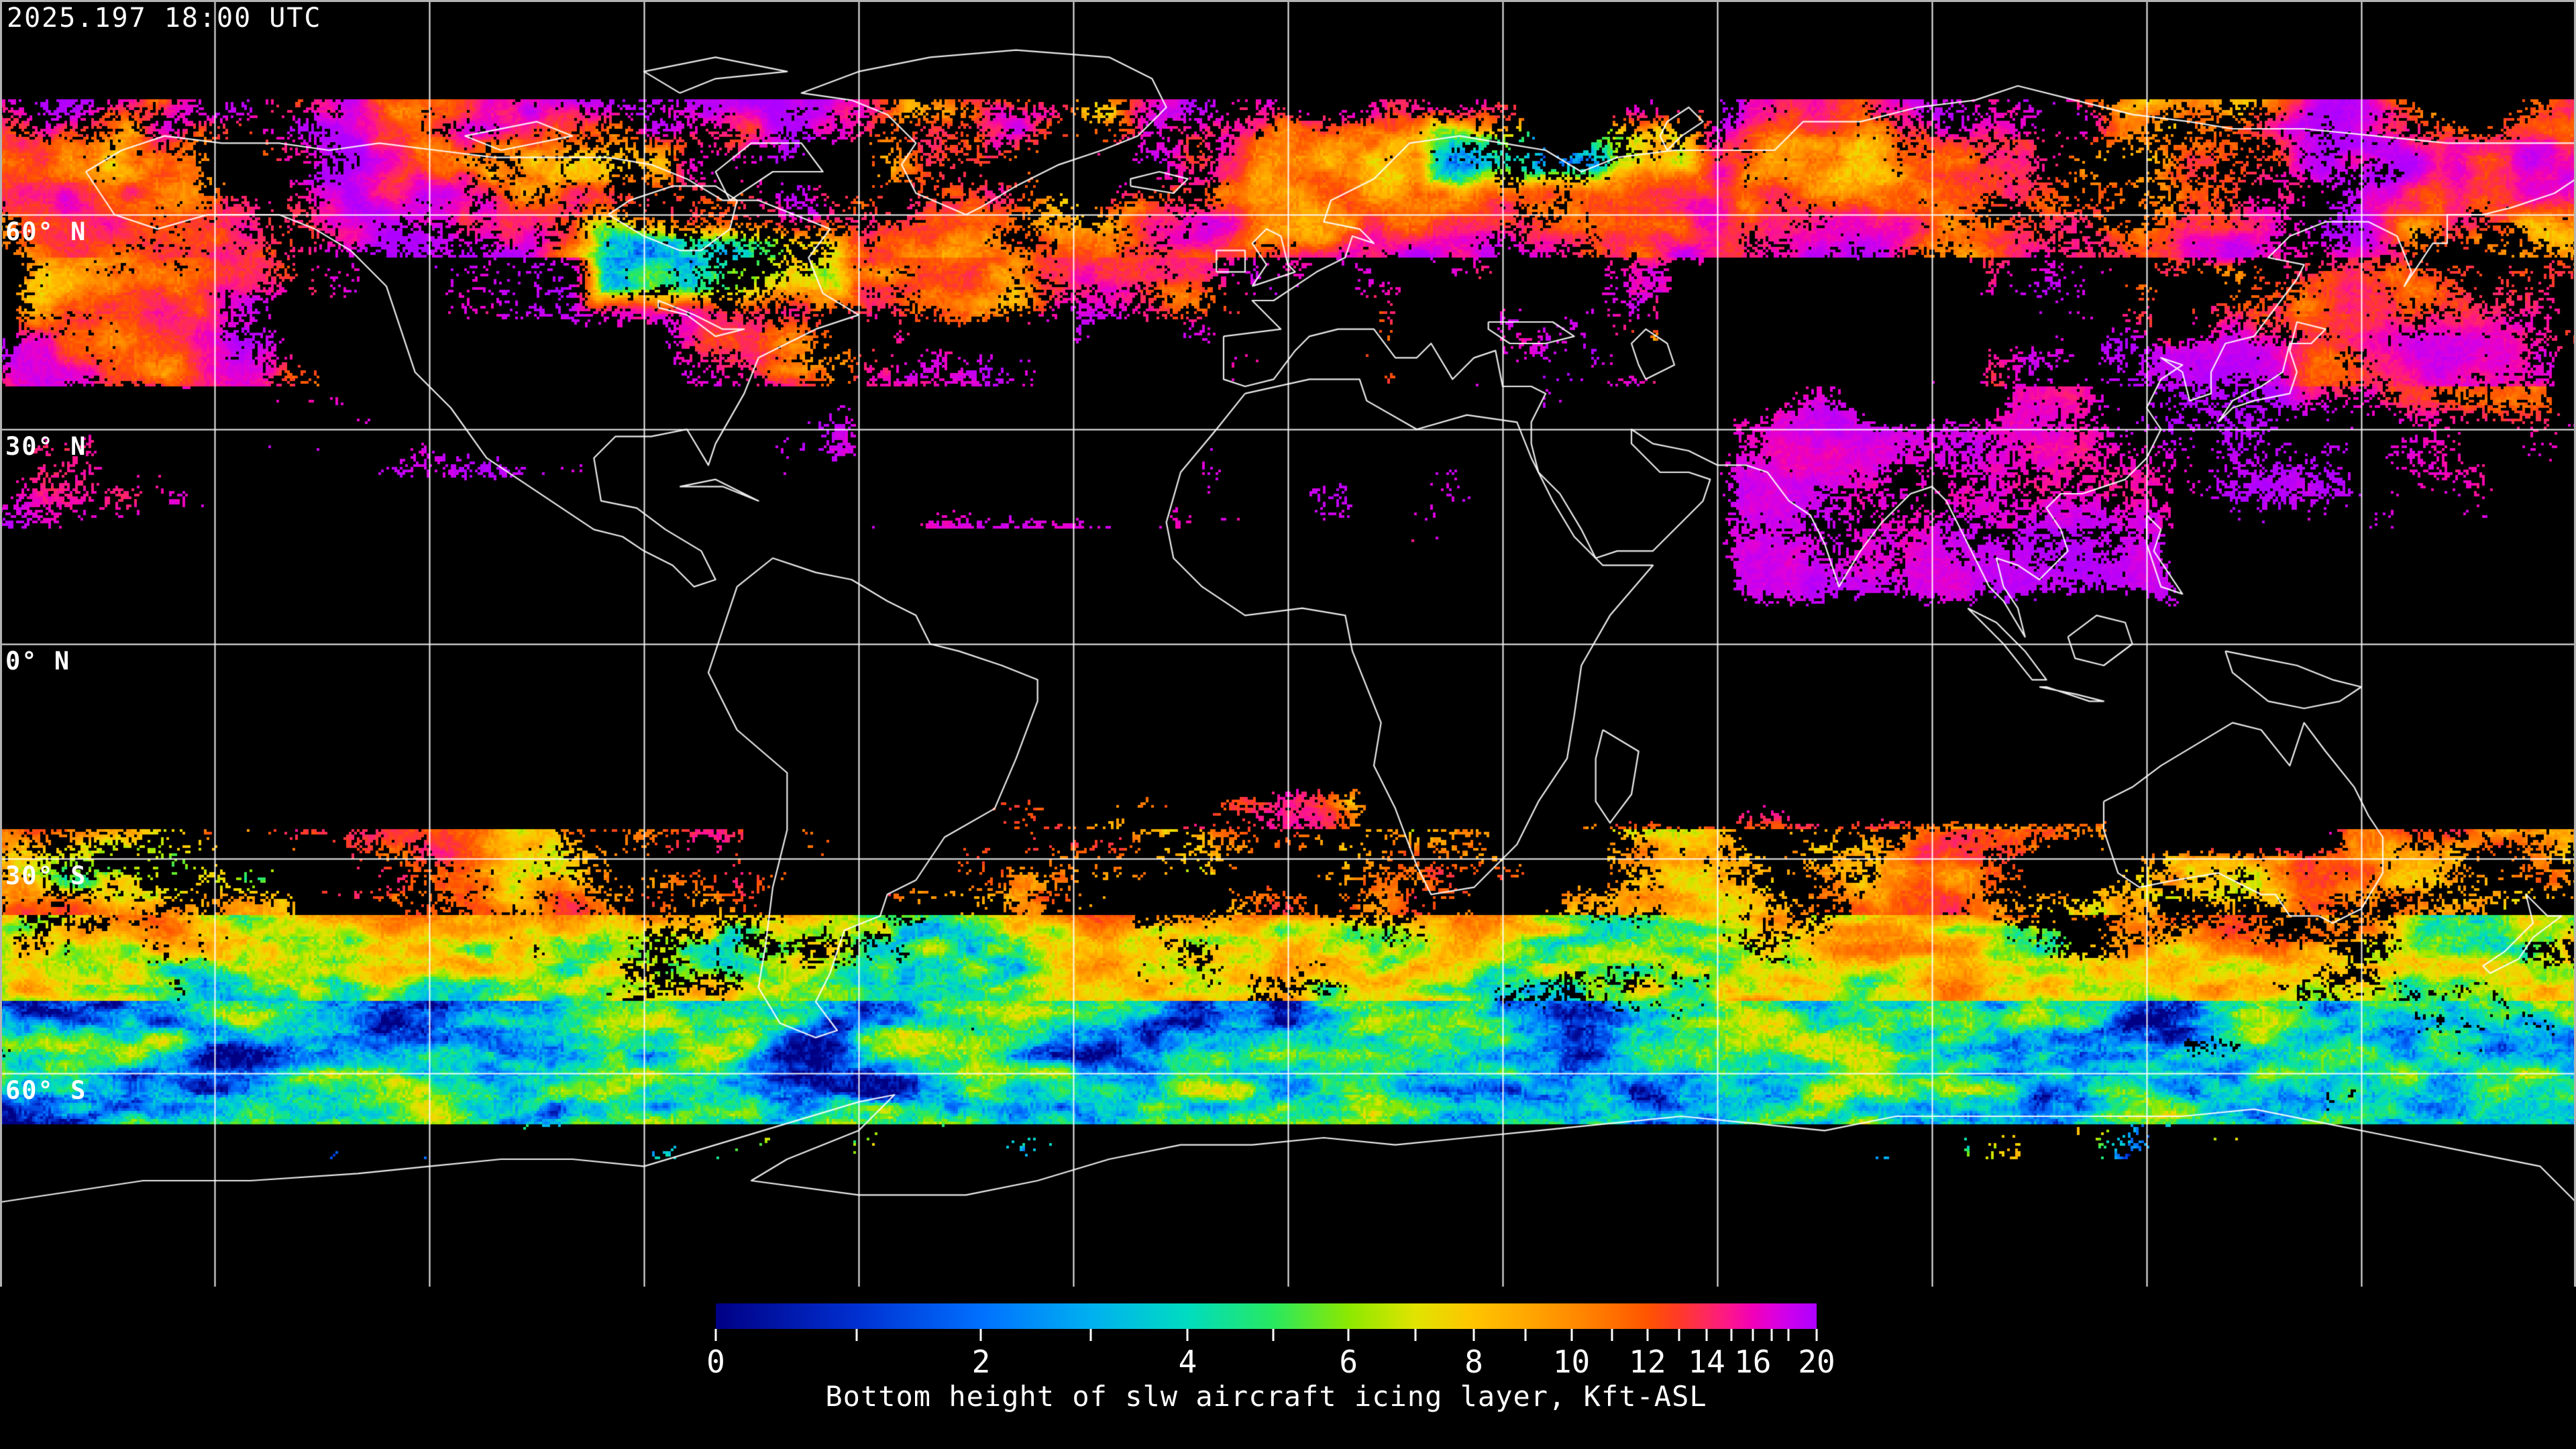 The image size is (2576, 1449). What do you see at coordinates (1753, 1362) in the screenshot?
I see `colorbar-tick-label: 16` at bounding box center [1753, 1362].